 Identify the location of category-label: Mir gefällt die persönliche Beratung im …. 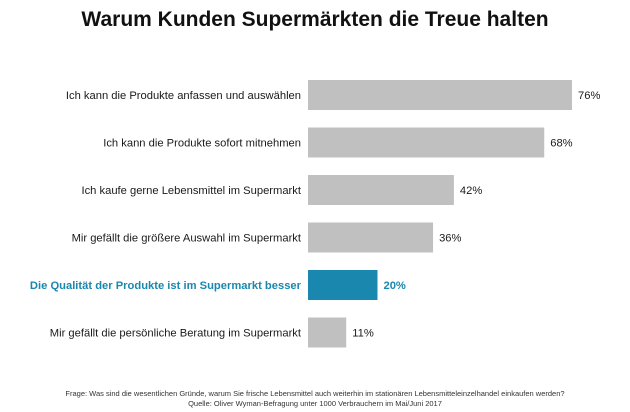
(176, 334).